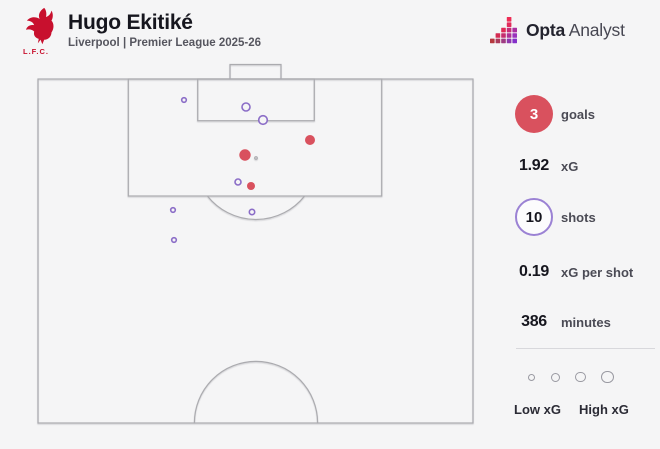 Image resolution: width=660 pixels, height=449 pixels. What do you see at coordinates (596, 30) in the screenshot?
I see `brand-name-light: Analyst` at bounding box center [596, 30].